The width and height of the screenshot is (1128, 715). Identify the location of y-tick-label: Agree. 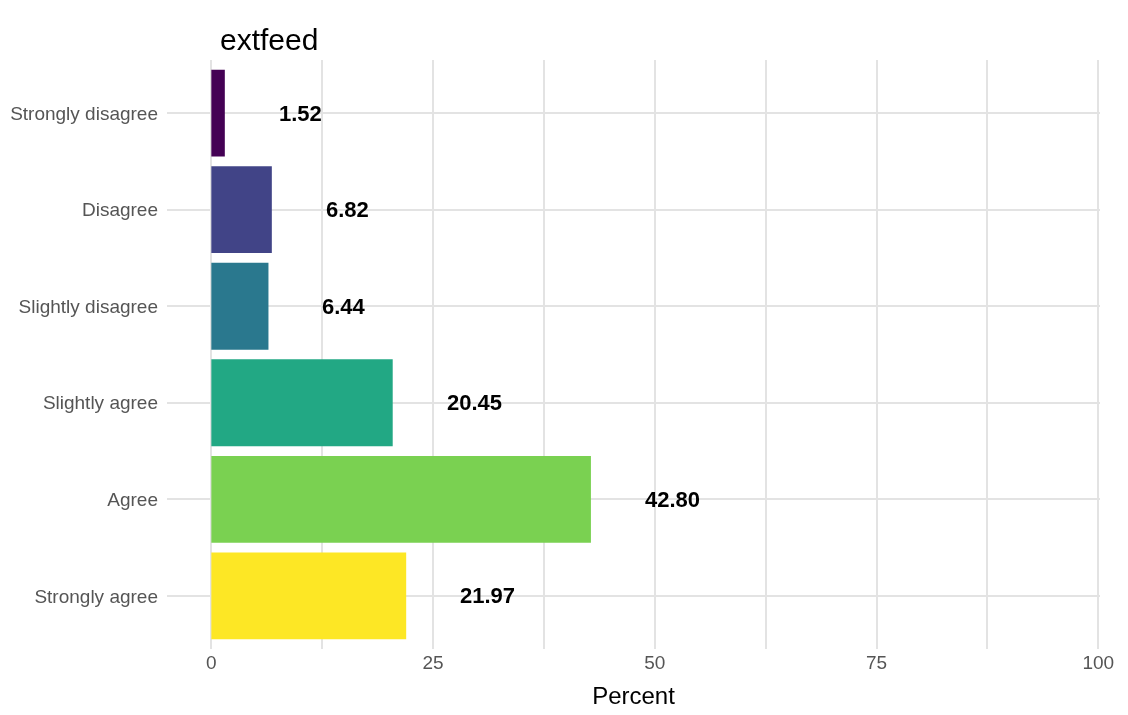
(132, 499).